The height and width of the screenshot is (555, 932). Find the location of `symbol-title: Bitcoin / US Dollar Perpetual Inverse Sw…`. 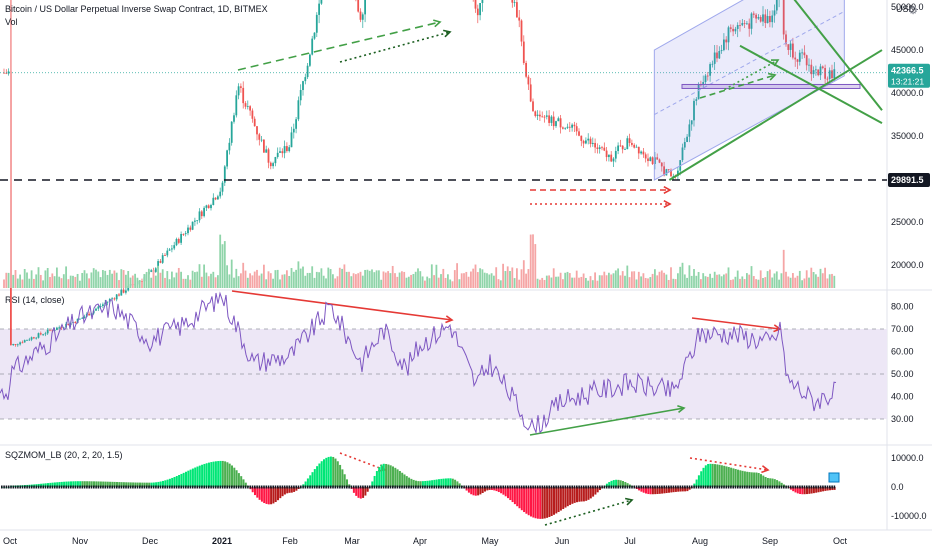

symbol-title: Bitcoin / US Dollar Perpetual Inverse Sw… is located at coordinates (136, 9).